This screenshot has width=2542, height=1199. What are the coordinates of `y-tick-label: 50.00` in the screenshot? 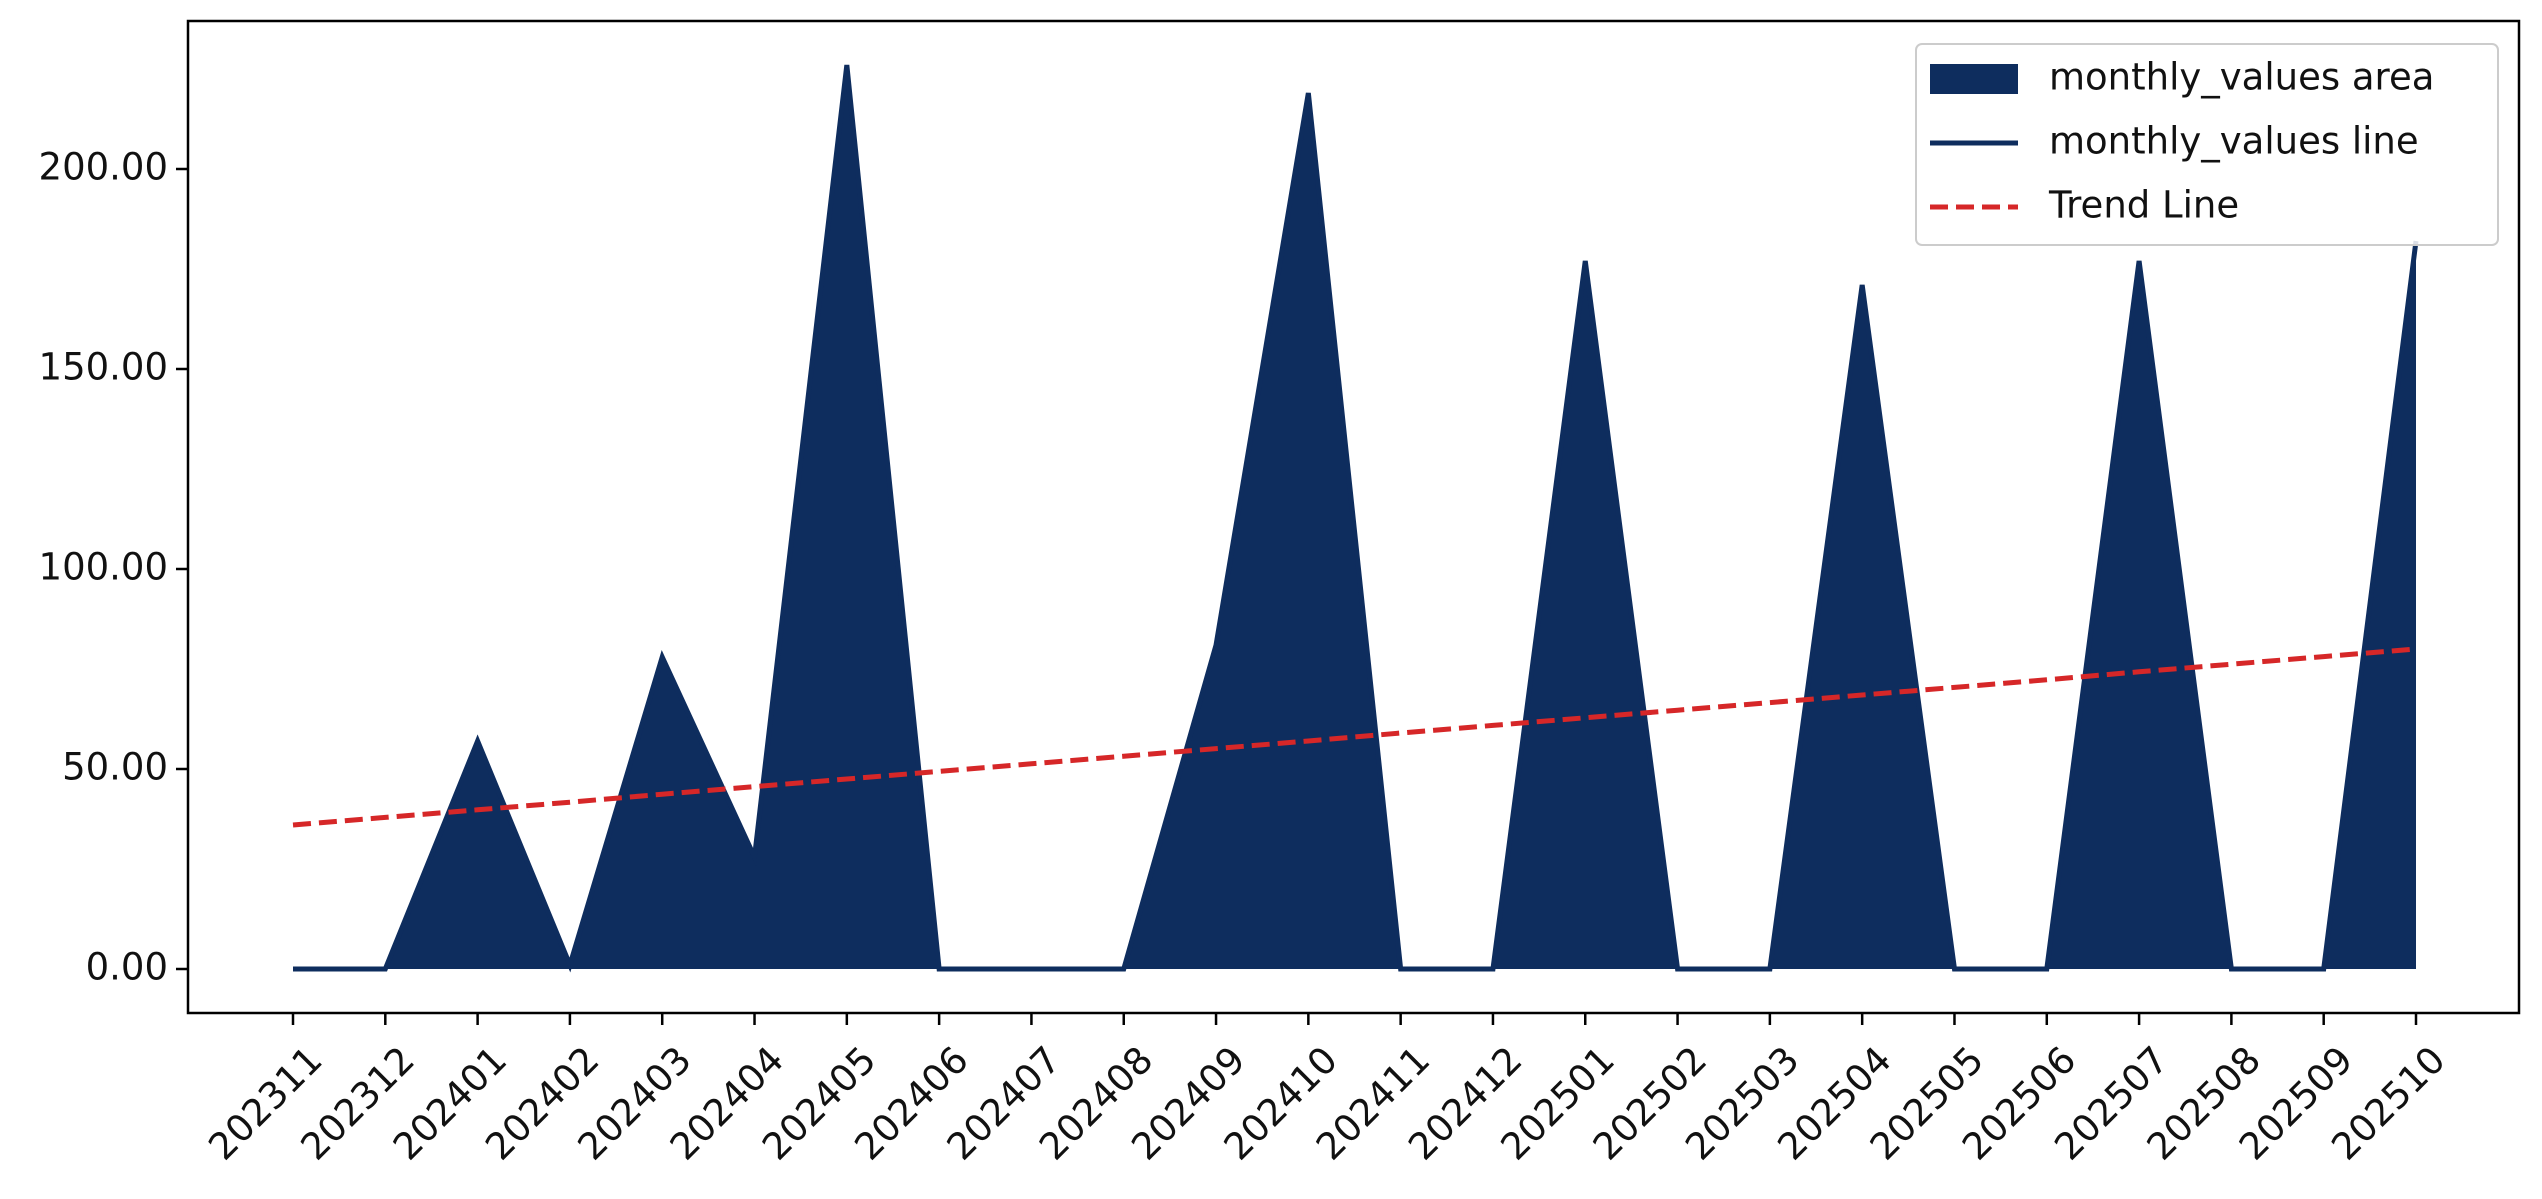 It's located at (115, 767).